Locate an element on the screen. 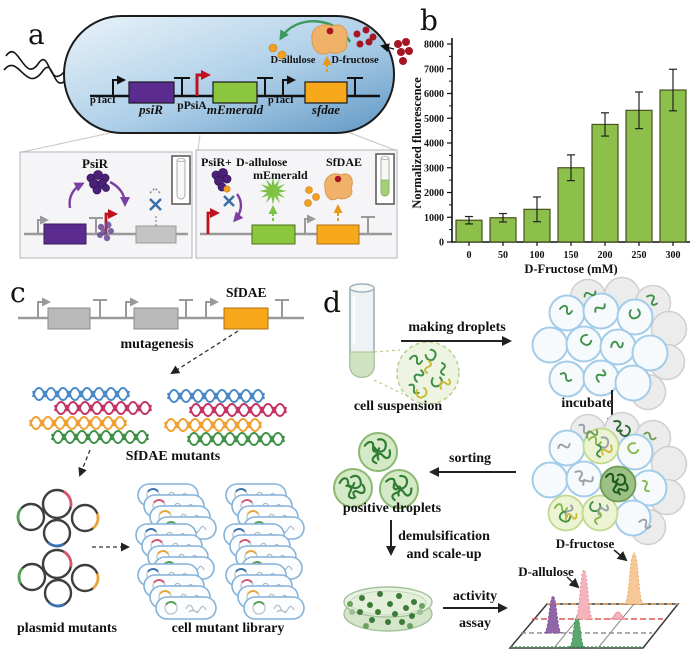  repressed-state-box: PsiR is located at coordinates (106, 205).